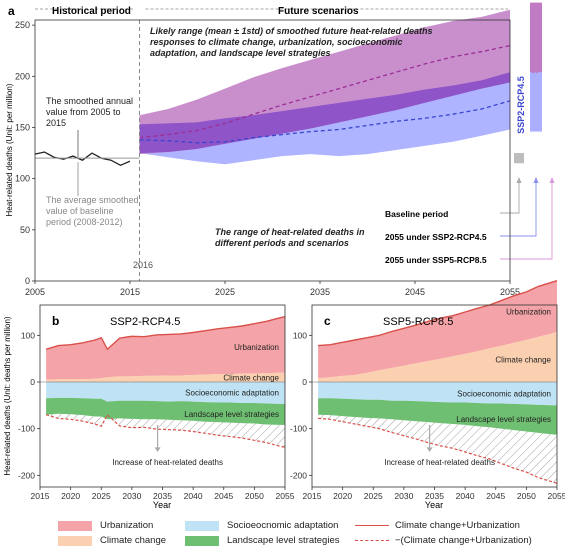 This screenshot has height=549, width=565. What do you see at coordinates (437, 525) in the screenshot?
I see `legend-cc-urb: Climate change+Urbanization` at bounding box center [437, 525].